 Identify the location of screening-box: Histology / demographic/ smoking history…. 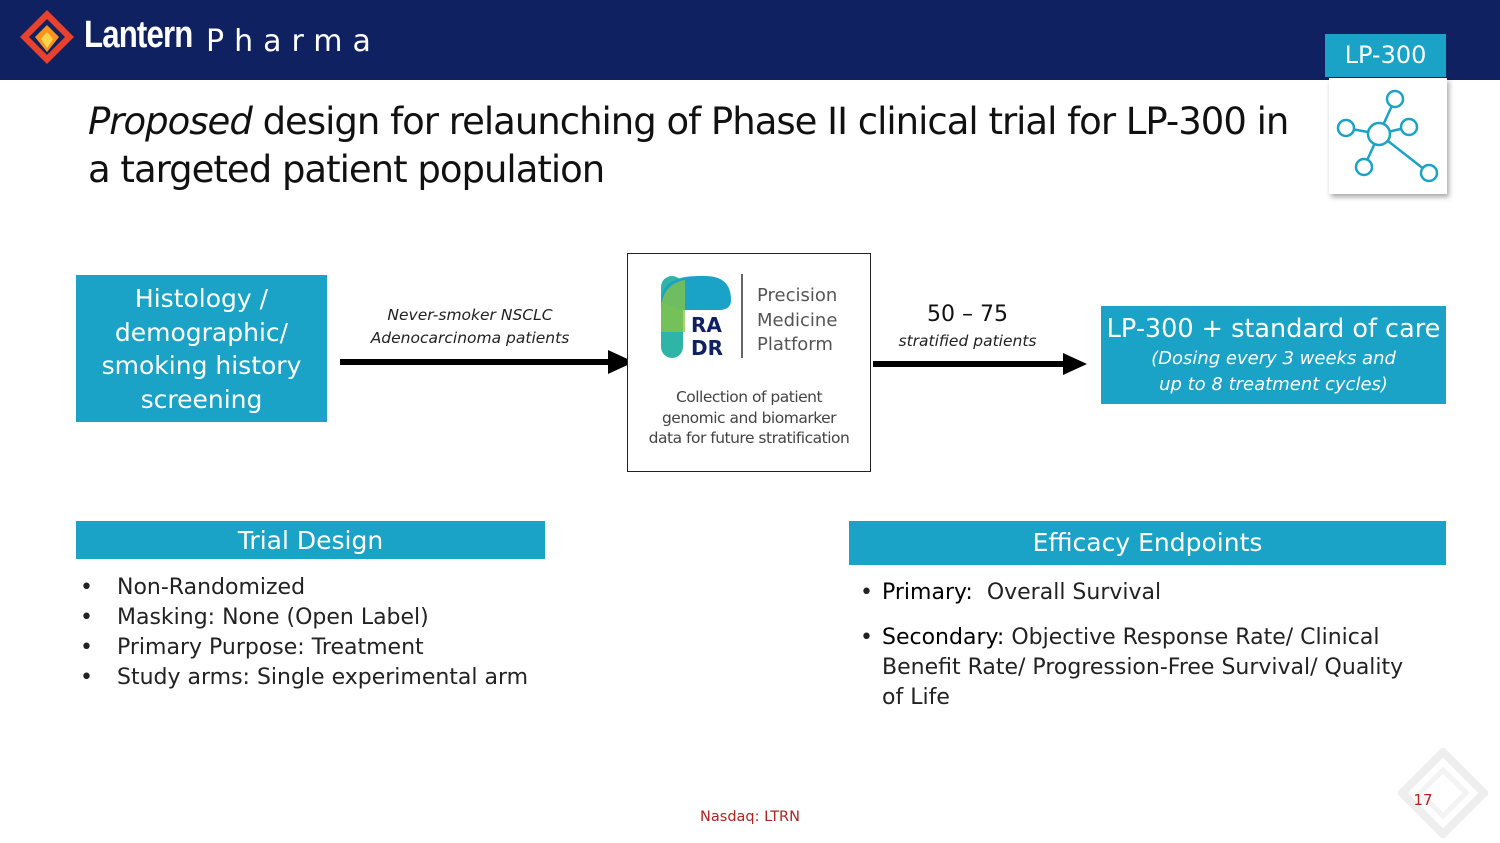
(201, 348).